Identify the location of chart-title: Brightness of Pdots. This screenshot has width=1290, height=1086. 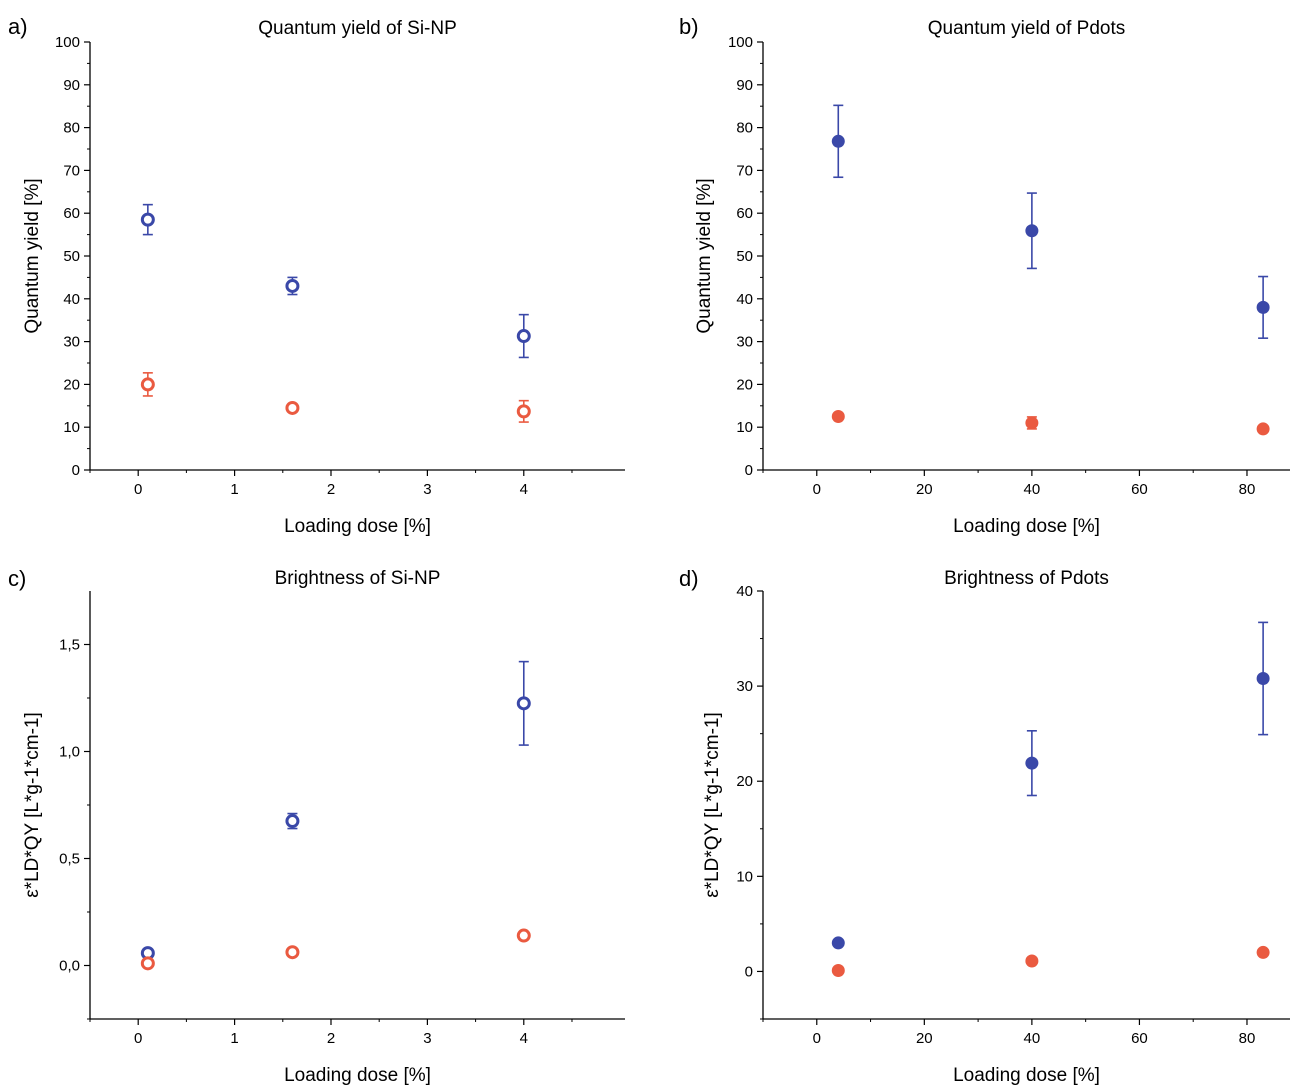
(1026, 578).